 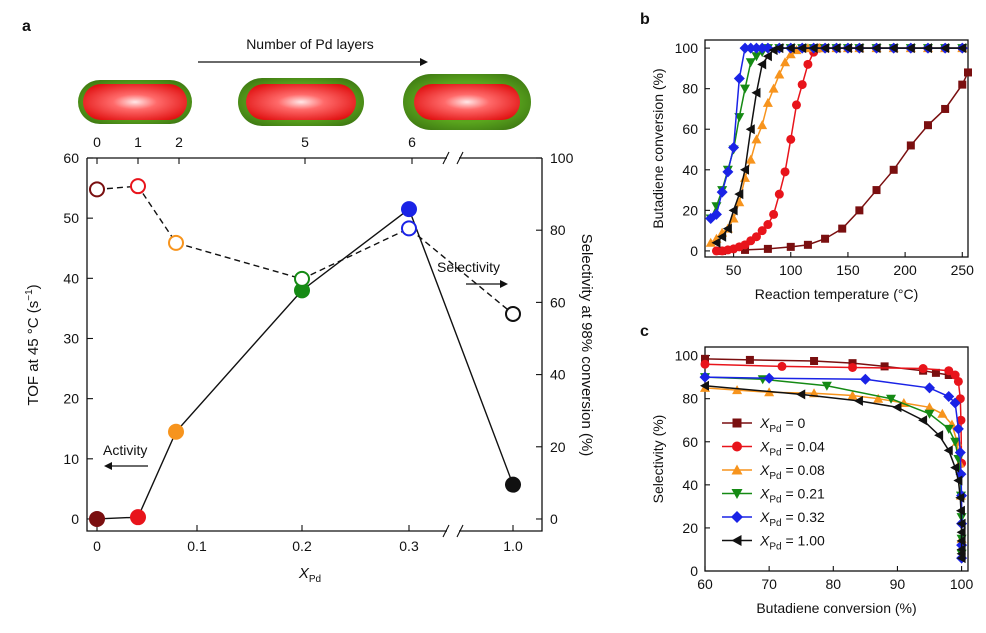 What do you see at coordinates (26, 26) in the screenshot?
I see `panel-a-letter: a` at bounding box center [26, 26].